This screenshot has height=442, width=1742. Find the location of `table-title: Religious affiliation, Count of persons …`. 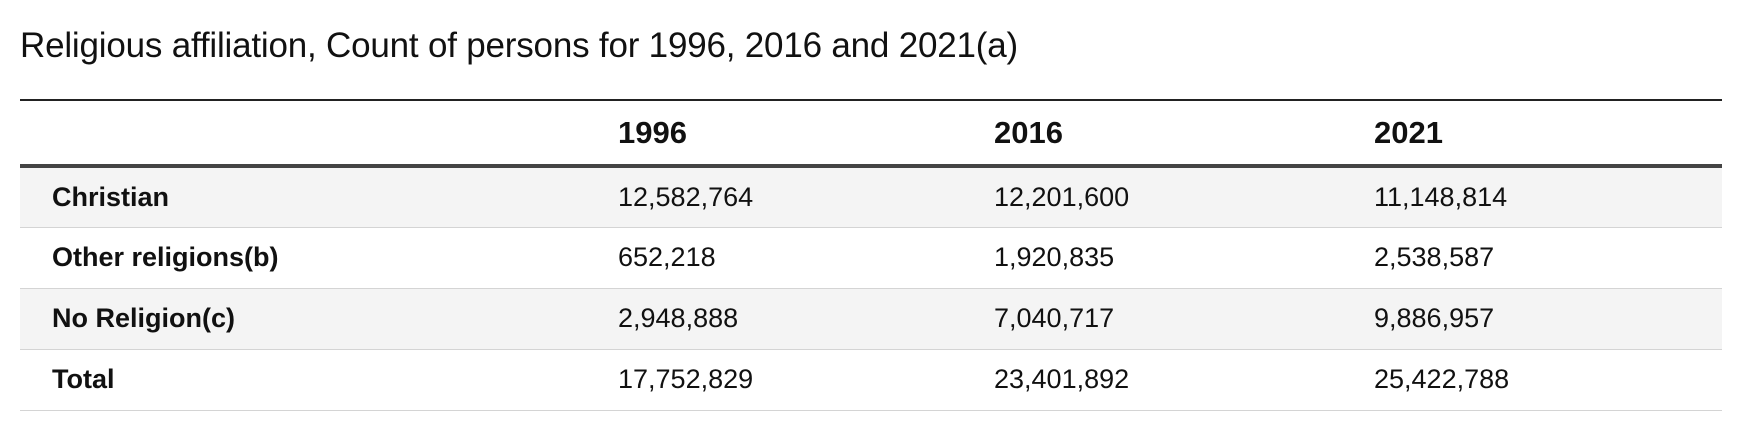

table-title: Religious affiliation, Count of persons … is located at coordinates (519, 45).